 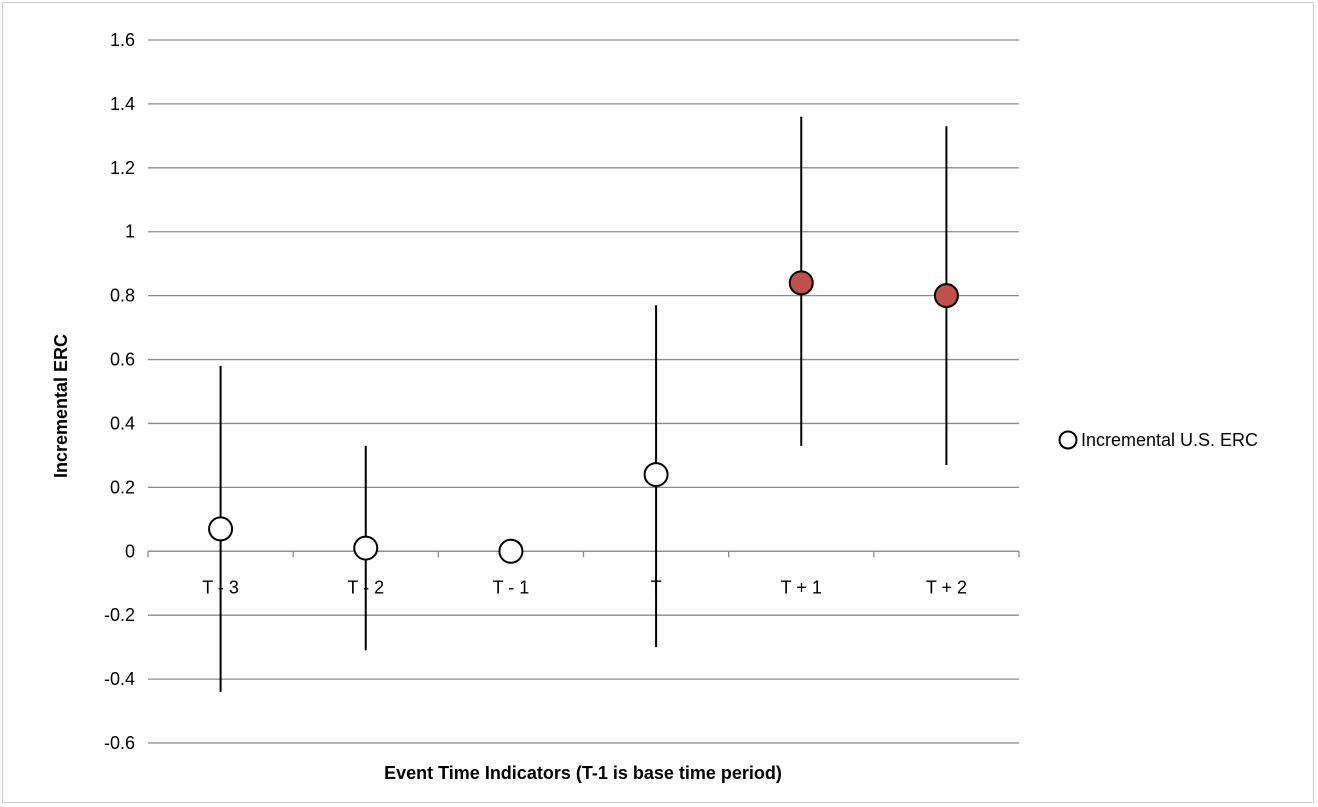 What do you see at coordinates (584, 587) in the screenshot?
I see `x-tick-labels: T - 3T - 2T - 1TT + 1T + 2` at bounding box center [584, 587].